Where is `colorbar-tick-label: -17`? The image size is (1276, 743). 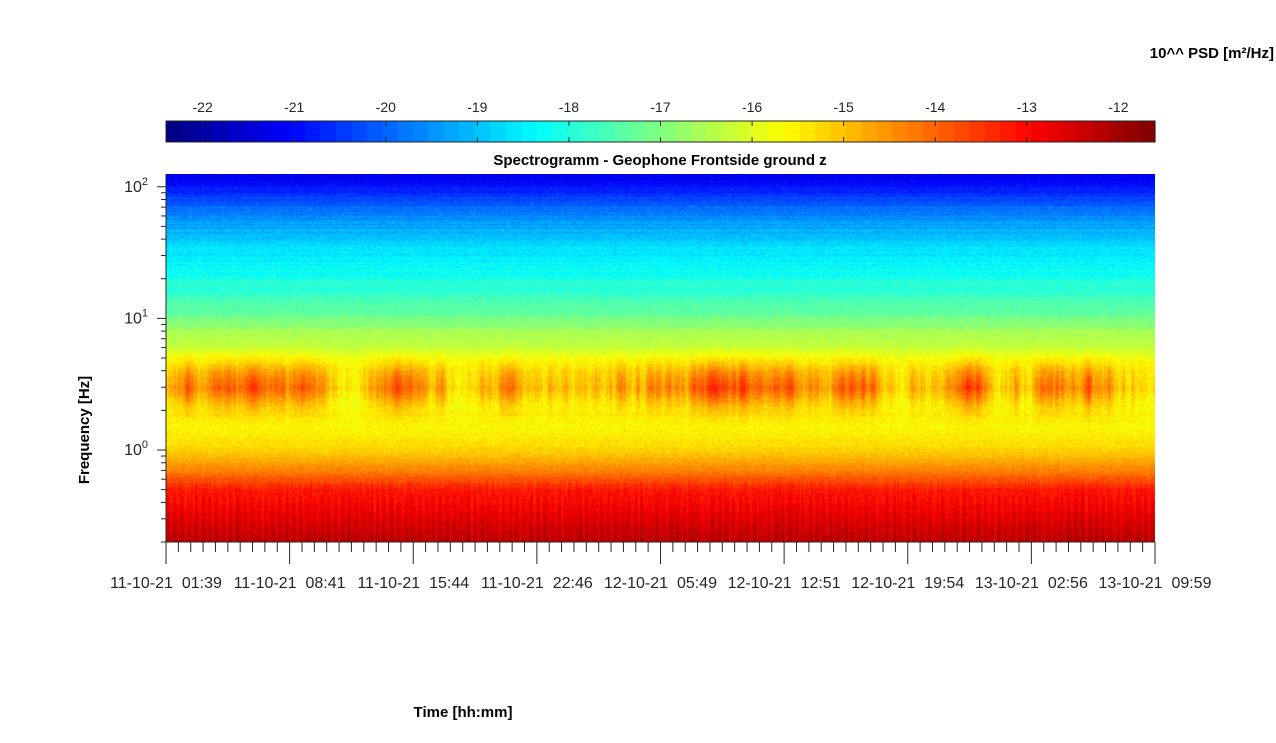
colorbar-tick-label: -17 is located at coordinates (660, 107).